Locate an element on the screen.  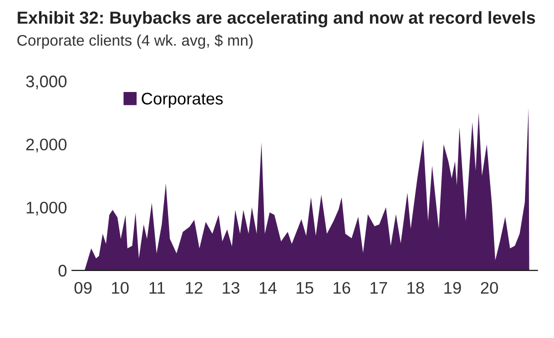
x-tick-label: 12 is located at coordinates (194, 288).